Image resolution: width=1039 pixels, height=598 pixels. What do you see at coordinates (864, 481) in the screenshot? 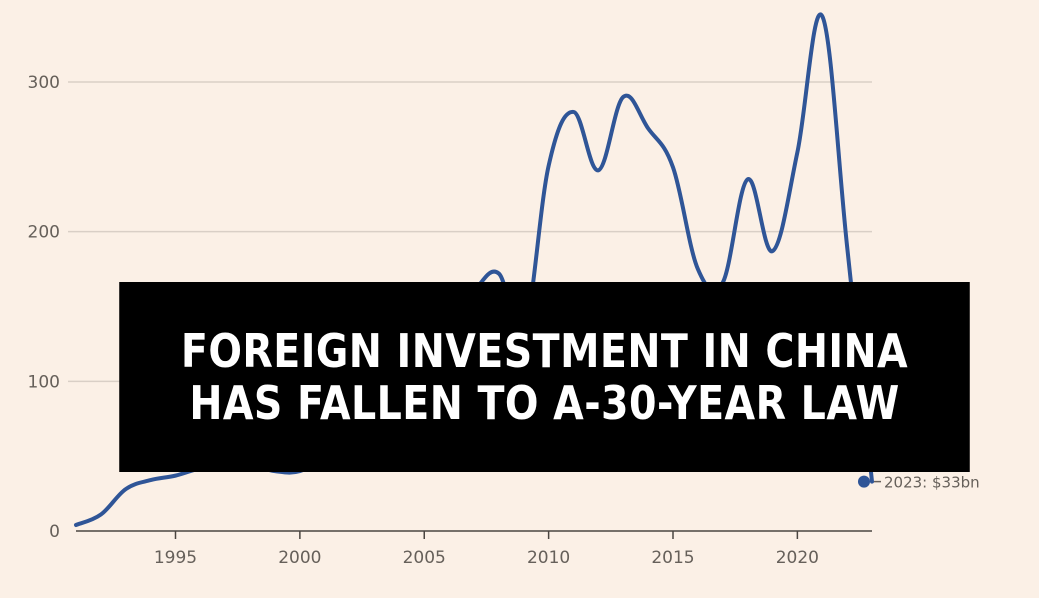
I see `annotation-dot` at bounding box center [864, 481].